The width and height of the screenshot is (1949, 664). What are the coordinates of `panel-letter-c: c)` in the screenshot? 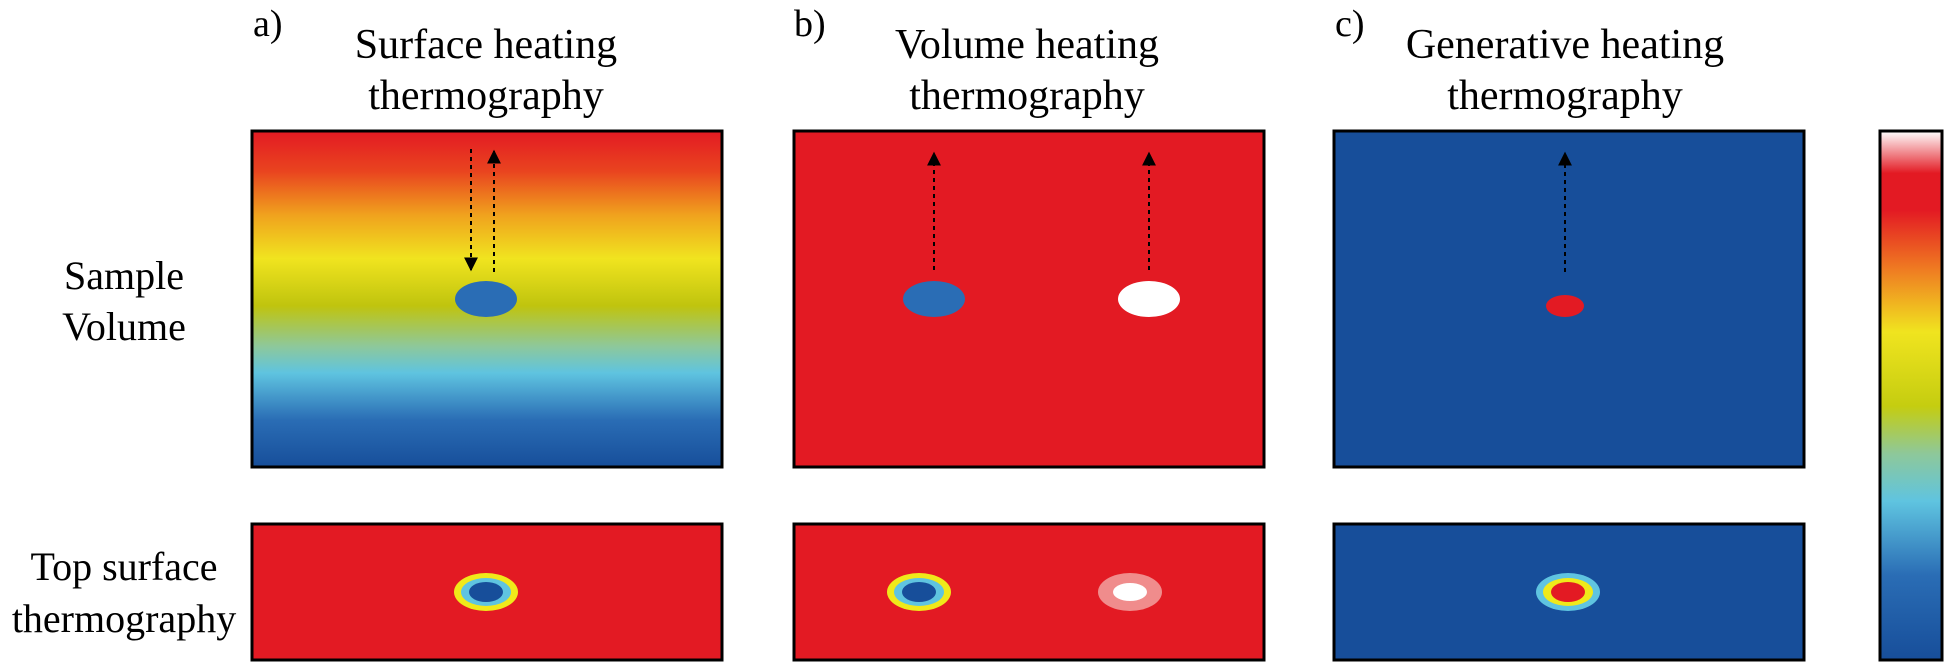 It's located at (1350, 24).